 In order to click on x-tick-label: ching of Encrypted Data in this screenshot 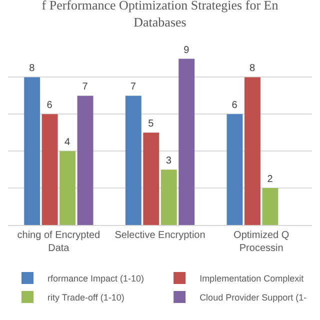, I will do `click(58, 242)`.